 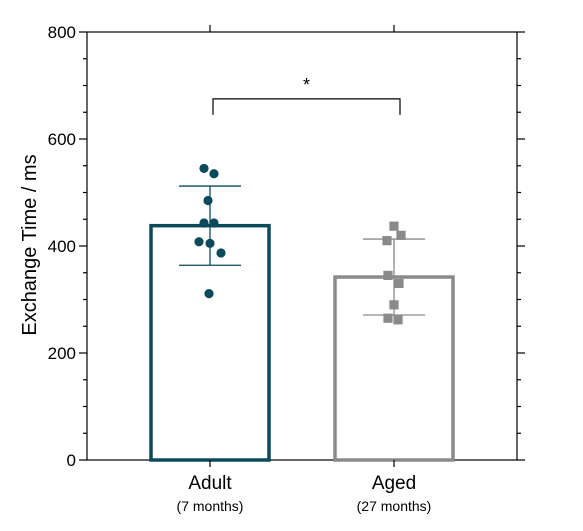 What do you see at coordinates (62, 32) in the screenshot?
I see `y-tick-label: 800` at bounding box center [62, 32].